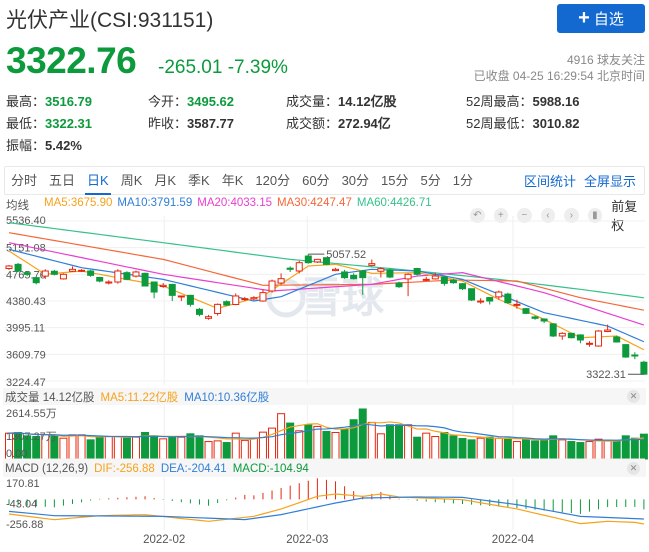 The height and width of the screenshot is (552, 649). I want to click on stat-value: 3322.31, so click(69, 123).